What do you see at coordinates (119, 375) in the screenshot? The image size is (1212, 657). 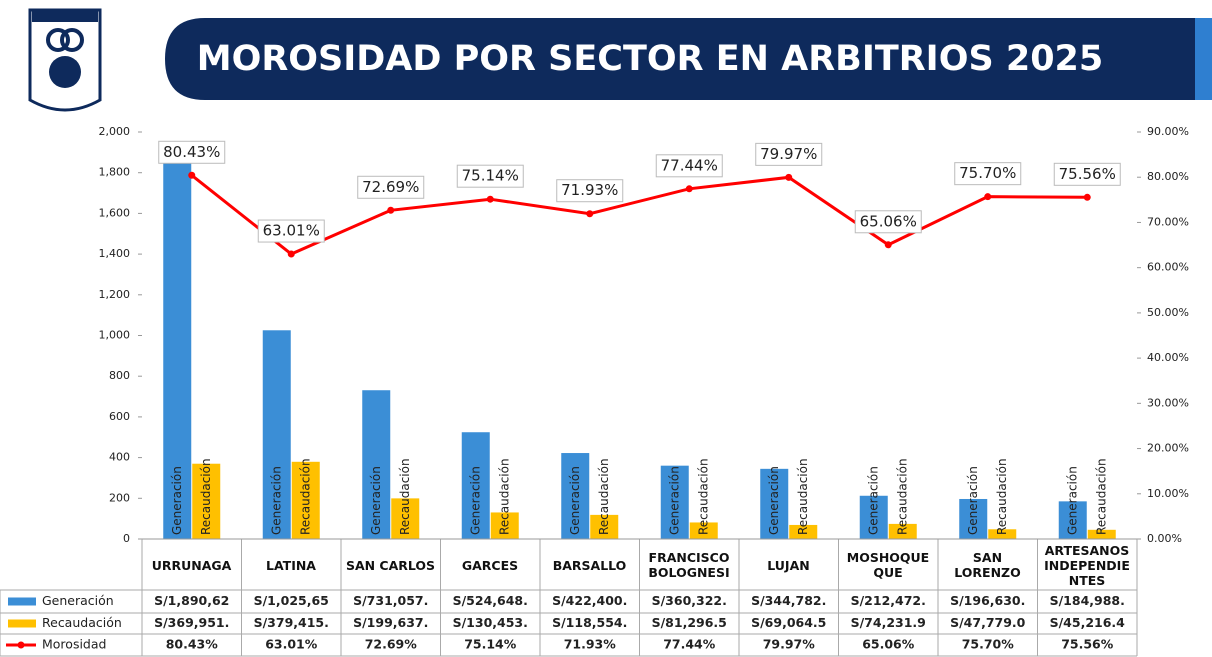 I see `y-tick-label: 800` at bounding box center [119, 375].